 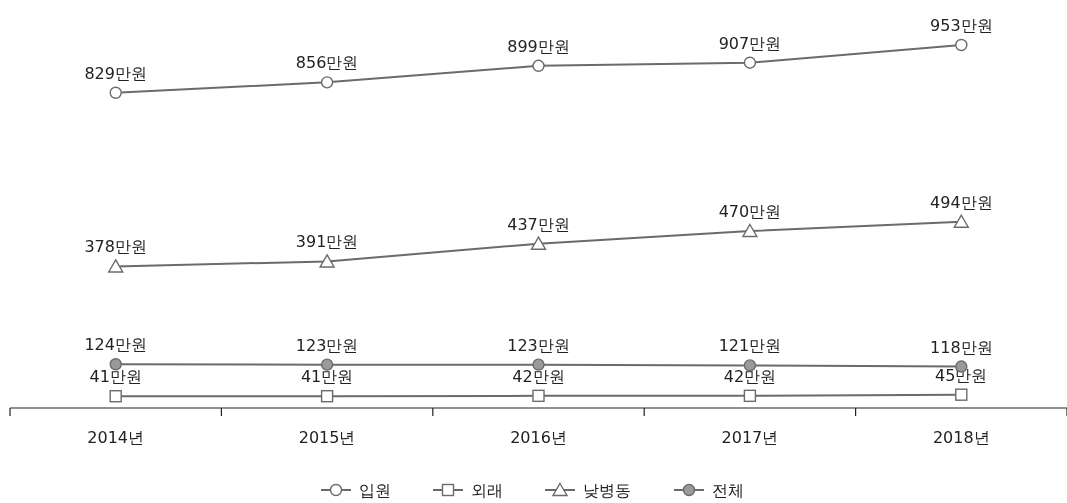 I want to click on legend-label: 낮병동, so click(x=607, y=490).